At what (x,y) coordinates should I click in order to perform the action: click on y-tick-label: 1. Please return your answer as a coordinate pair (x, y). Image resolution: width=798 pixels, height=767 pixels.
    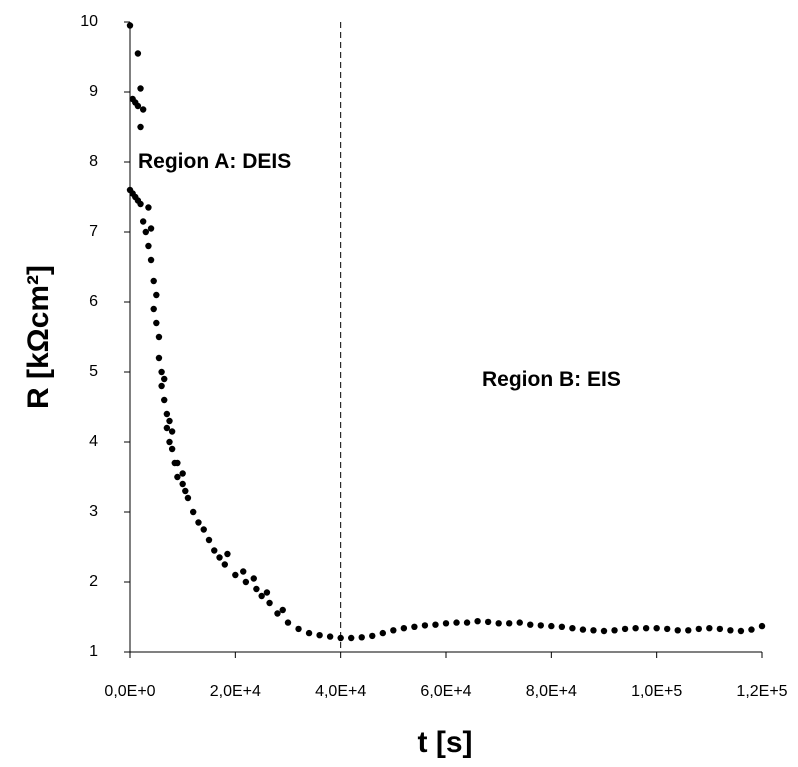
    Looking at the image, I should click on (93, 651).